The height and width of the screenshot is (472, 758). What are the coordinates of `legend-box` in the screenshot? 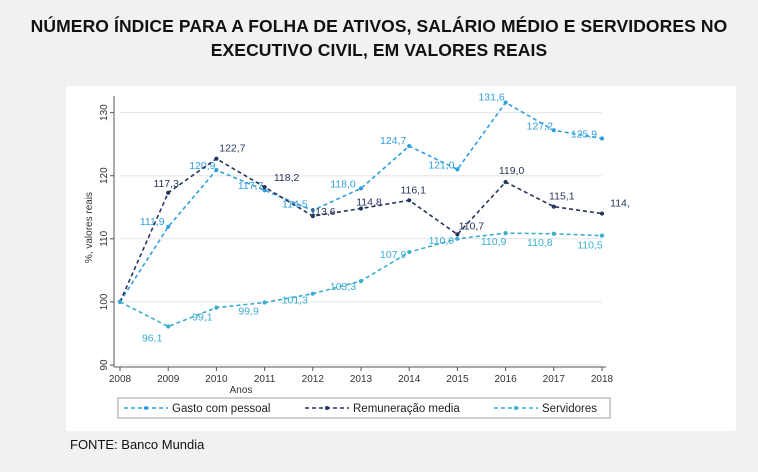 It's located at (364, 408).